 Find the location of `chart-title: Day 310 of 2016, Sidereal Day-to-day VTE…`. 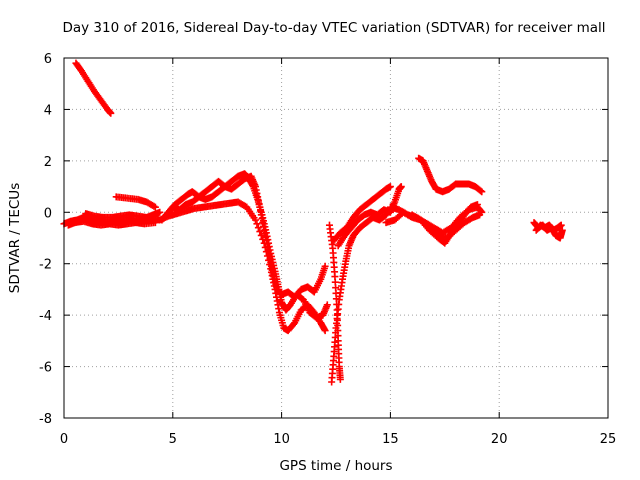

chart-title: Day 310 of 2016, Sidereal Day-to-day VTE… is located at coordinates (333, 28).